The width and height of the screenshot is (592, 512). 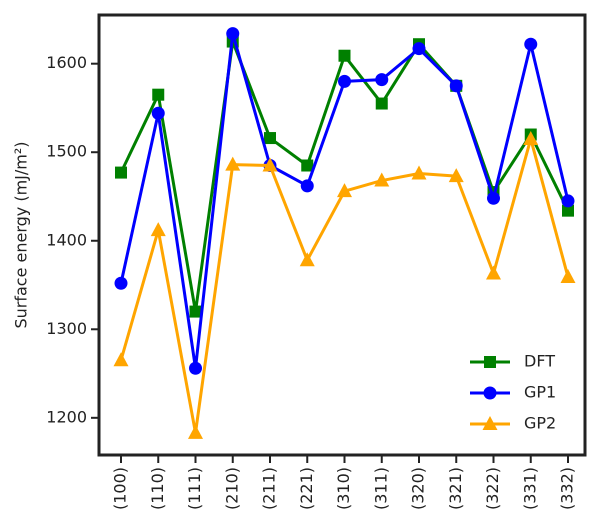 What do you see at coordinates (380, 488) in the screenshot?
I see `x-tick-label: (311)` at bounding box center [380, 488].